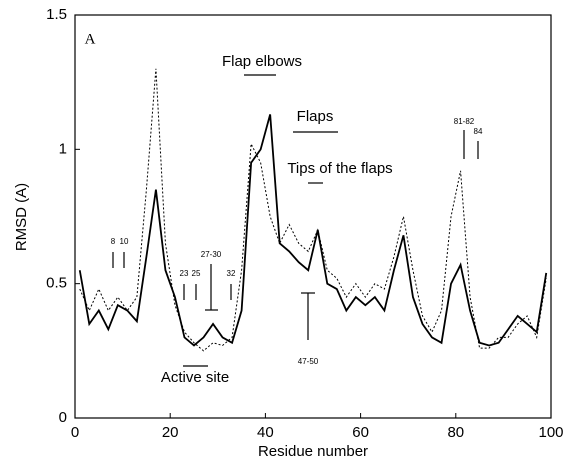  Describe the element at coordinates (315, 116) in the screenshot. I see `annotation: Flaps` at that location.